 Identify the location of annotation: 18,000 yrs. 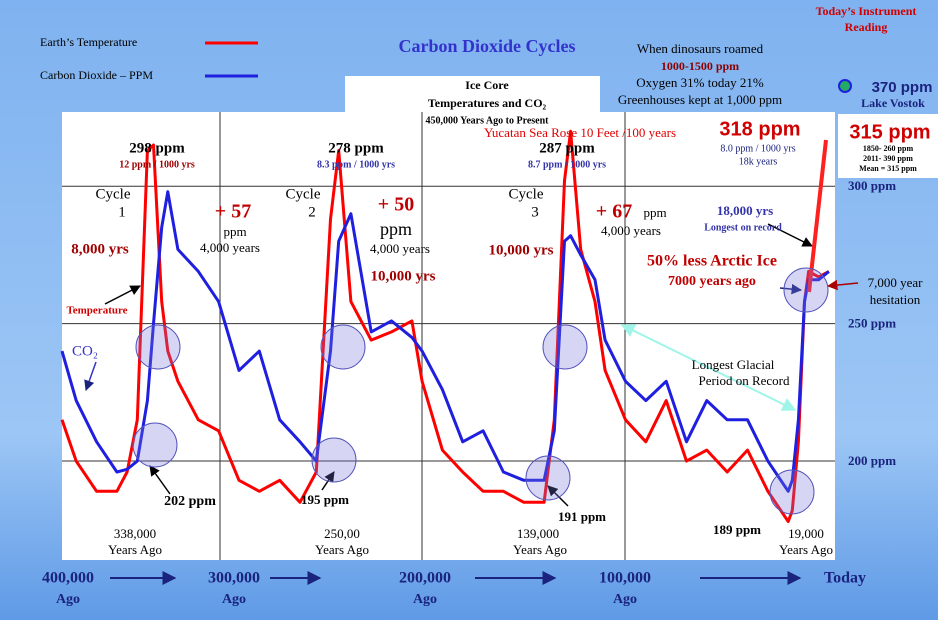
(745, 210).